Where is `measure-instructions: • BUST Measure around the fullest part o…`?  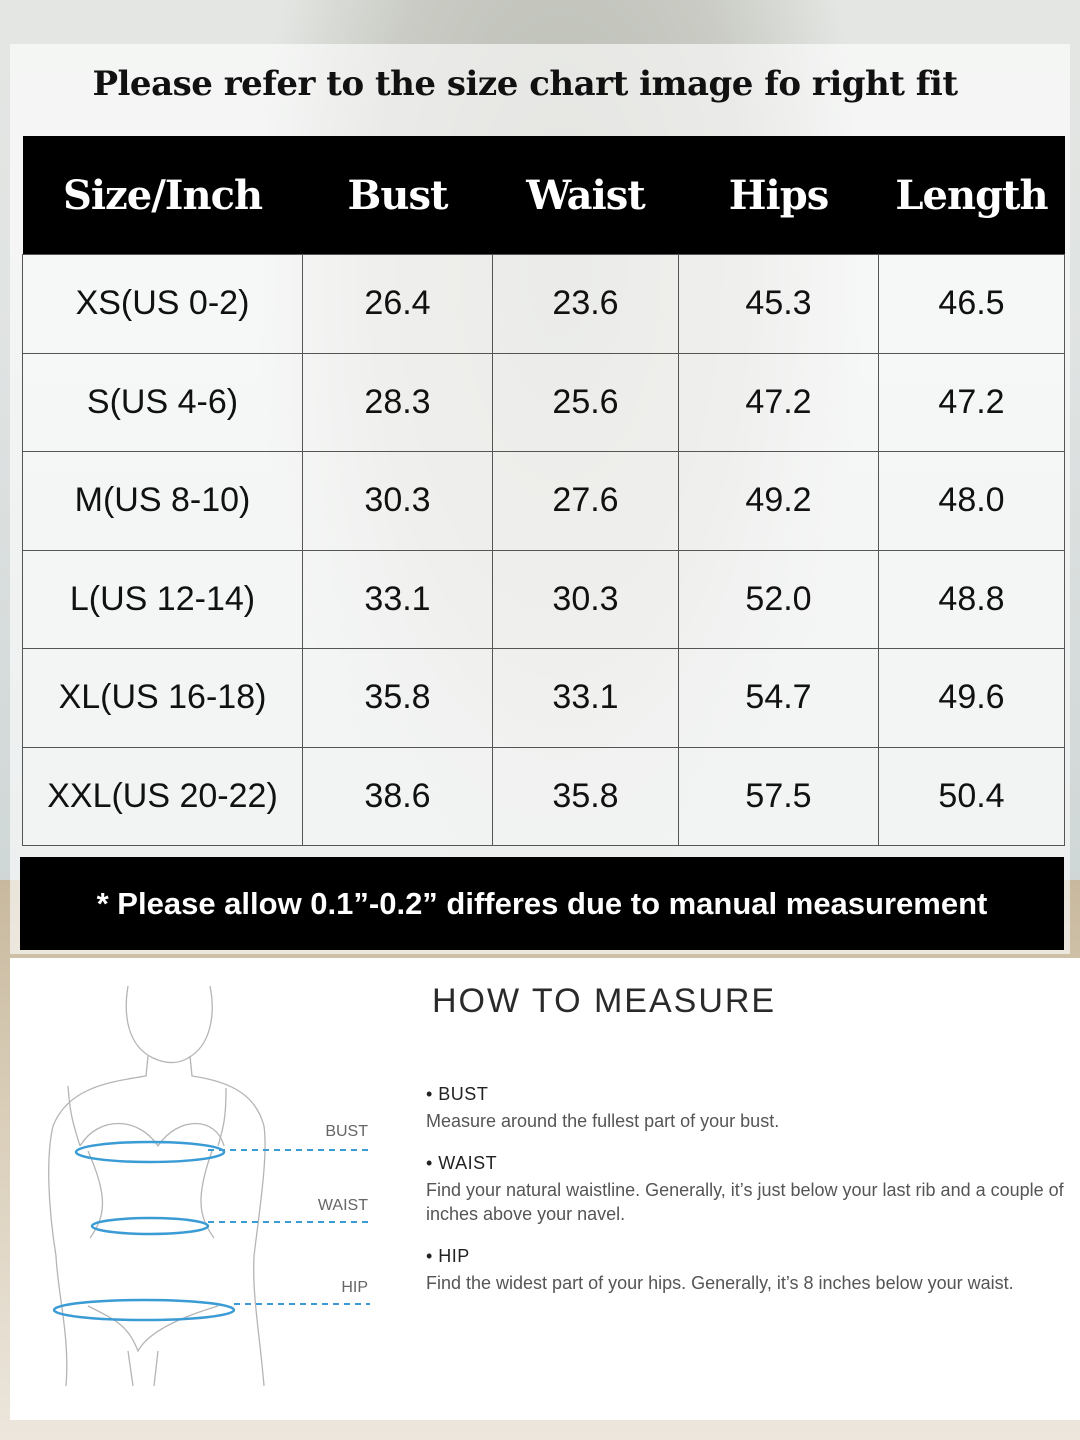
measure-instructions: • BUST Measure around the fullest part o… is located at coordinates (751, 1199).